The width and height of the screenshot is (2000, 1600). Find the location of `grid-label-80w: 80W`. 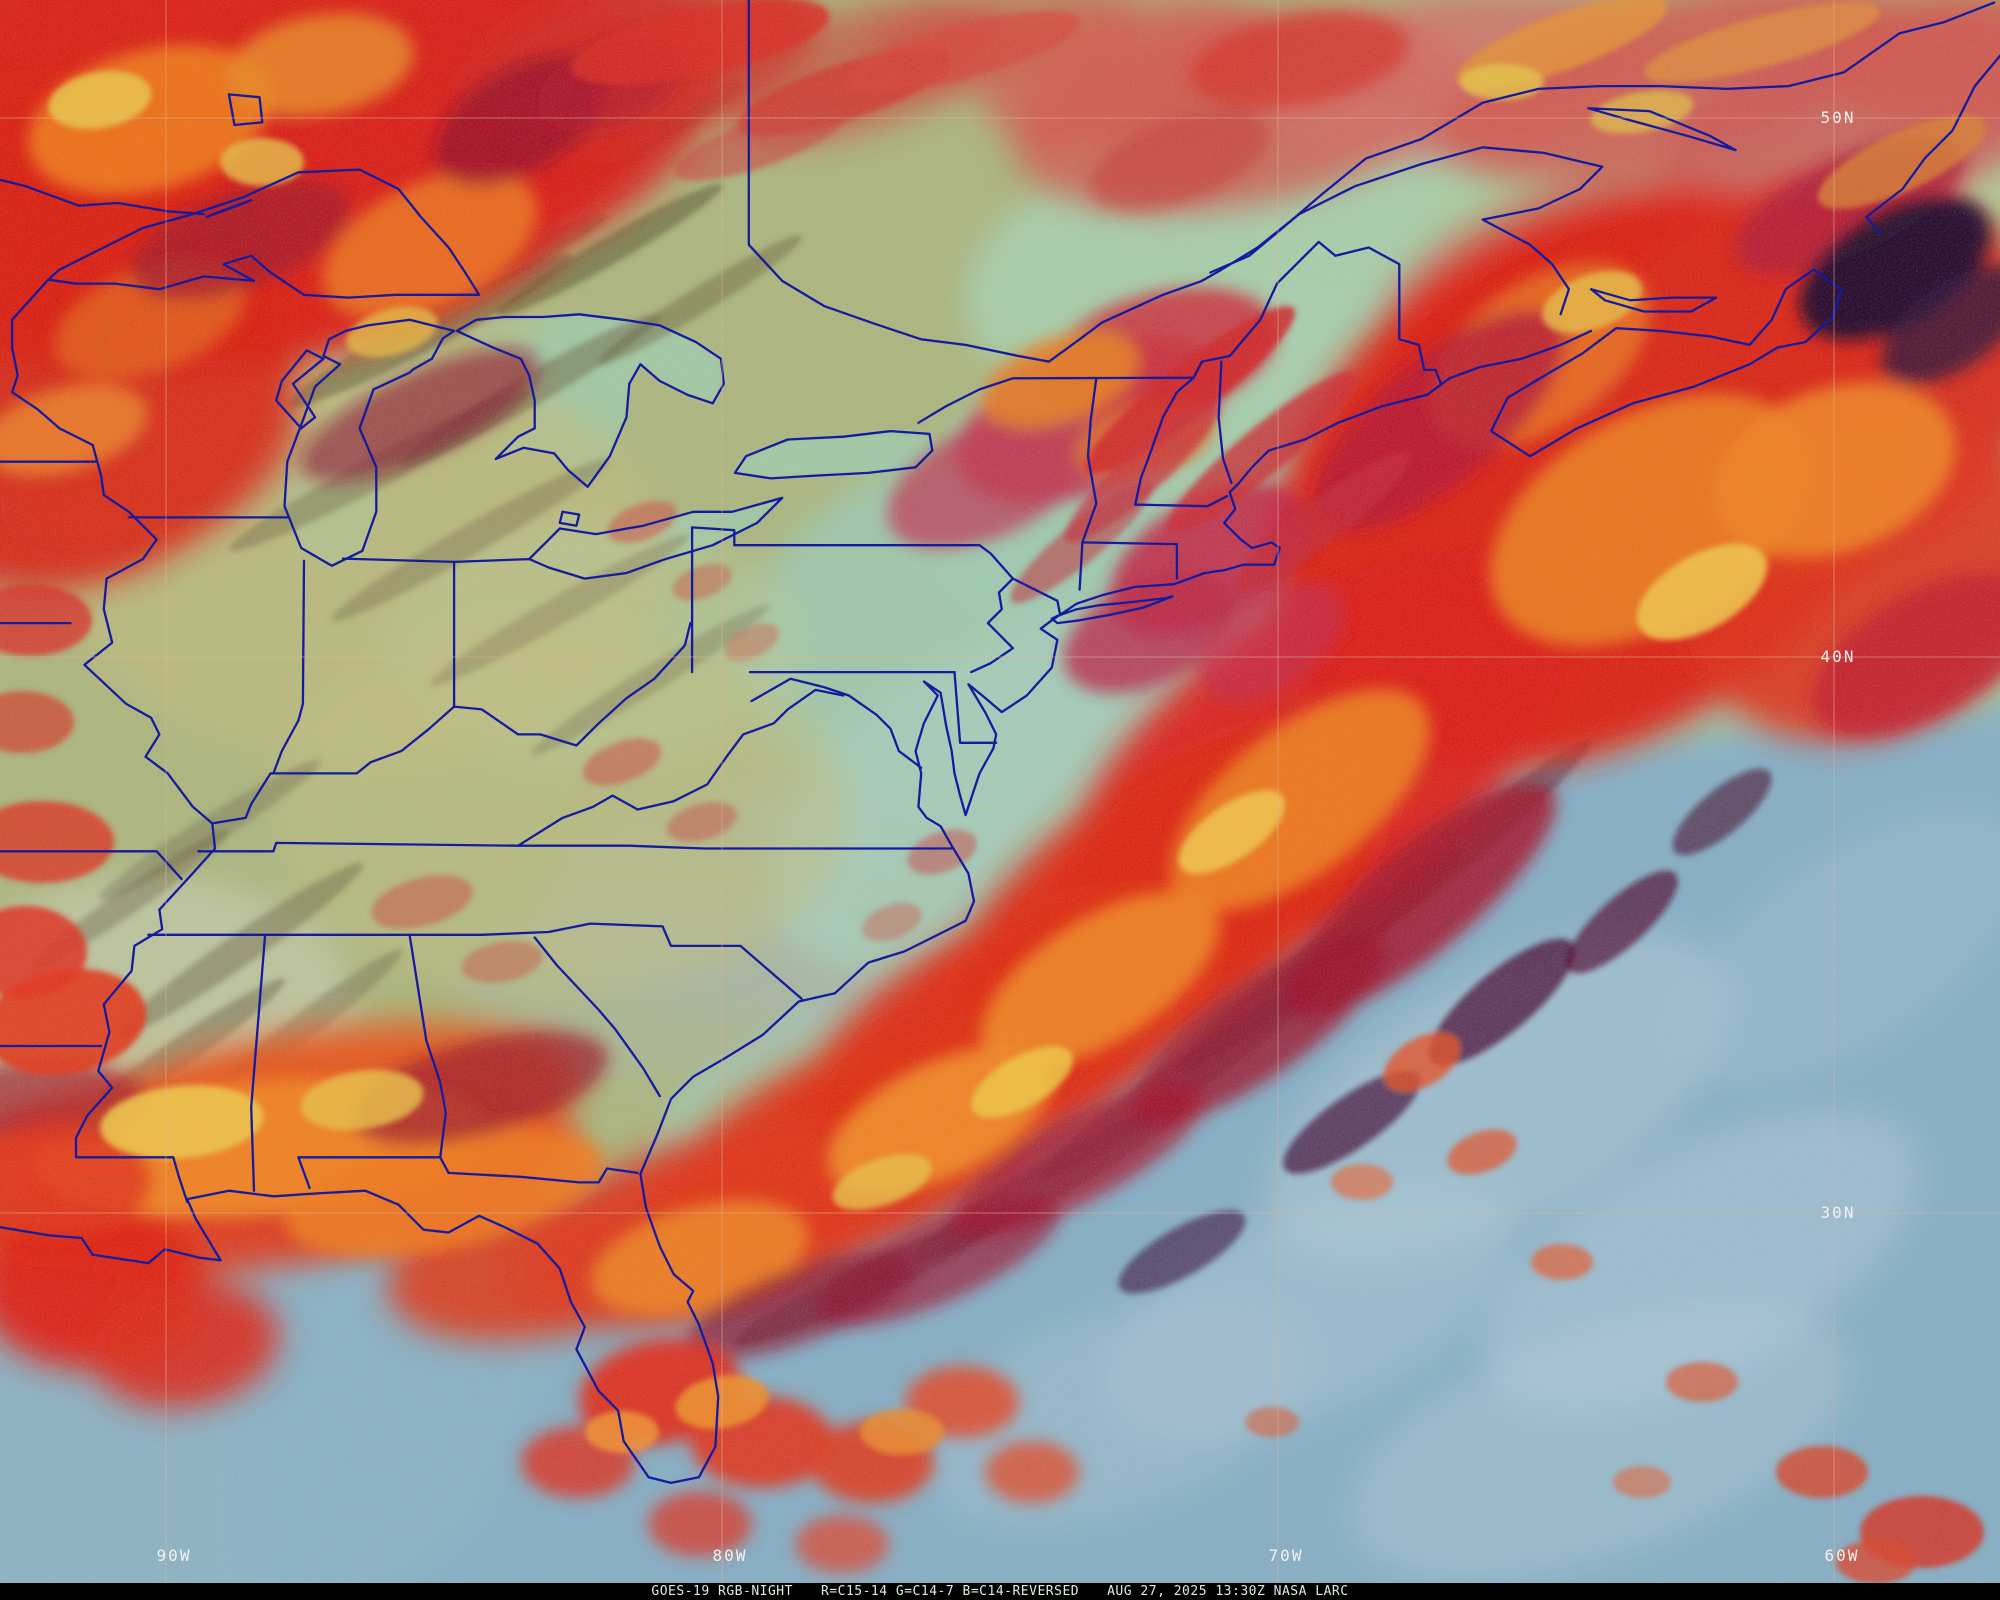

grid-label-80w: 80W is located at coordinates (730, 1555).